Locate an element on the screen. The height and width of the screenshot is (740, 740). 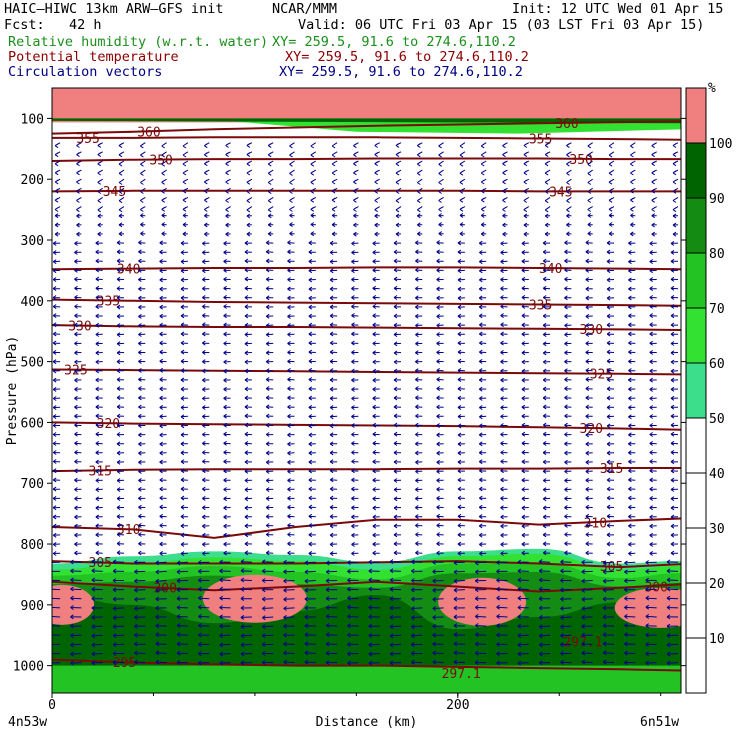
y-tick-label-700: 700 is located at coordinates (32, 484).